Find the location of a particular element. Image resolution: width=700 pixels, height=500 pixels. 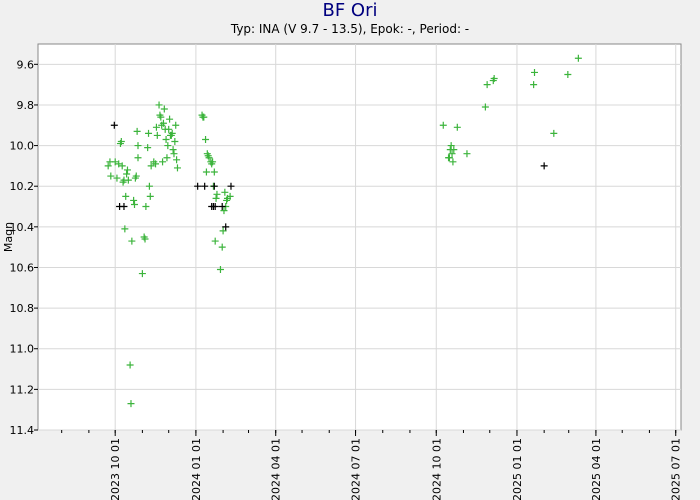

x-tick-label: 2025 01 01 is located at coordinates (517, 469).